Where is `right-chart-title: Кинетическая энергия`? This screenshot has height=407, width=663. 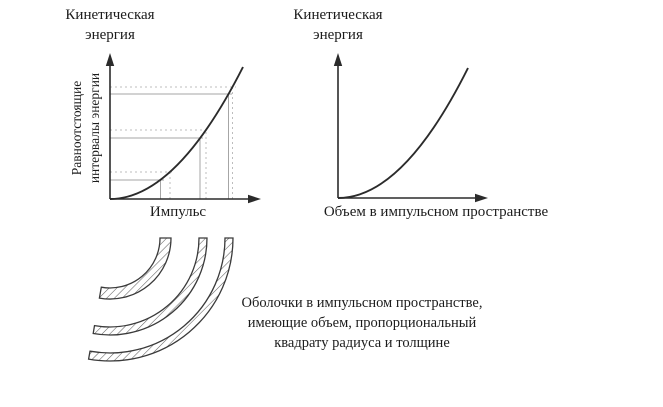 right-chart-title: Кинетическая энергия is located at coordinates (338, 25).